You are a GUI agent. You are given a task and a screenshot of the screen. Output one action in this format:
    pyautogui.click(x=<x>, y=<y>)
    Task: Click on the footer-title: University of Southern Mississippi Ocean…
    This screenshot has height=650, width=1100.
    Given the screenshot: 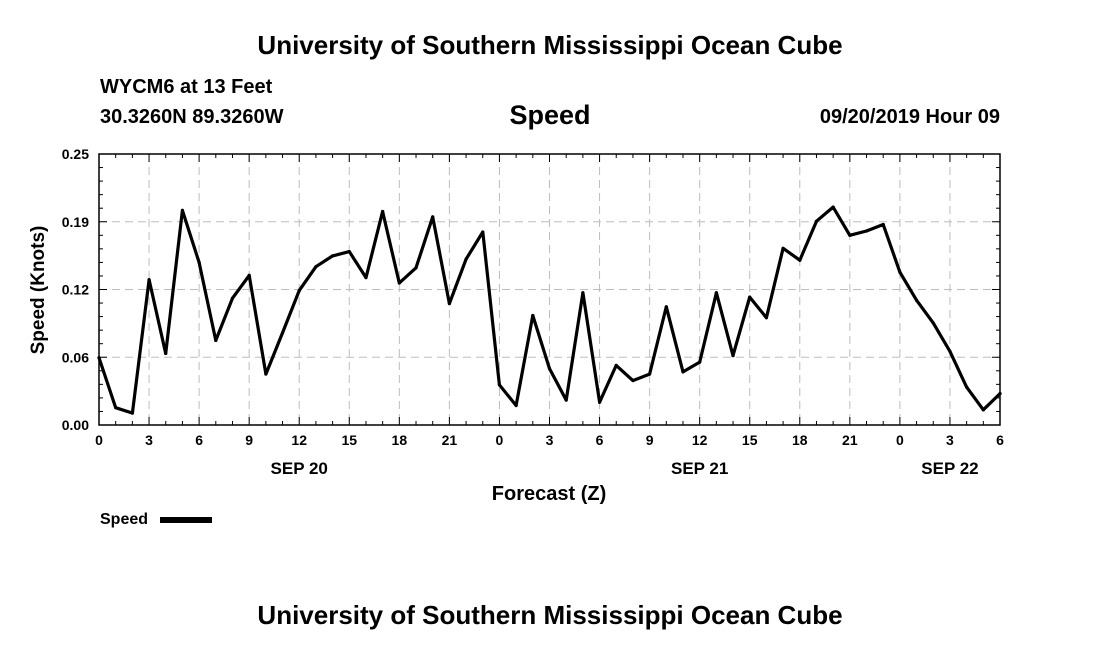 What is the action you would take?
    pyautogui.click(x=550, y=615)
    